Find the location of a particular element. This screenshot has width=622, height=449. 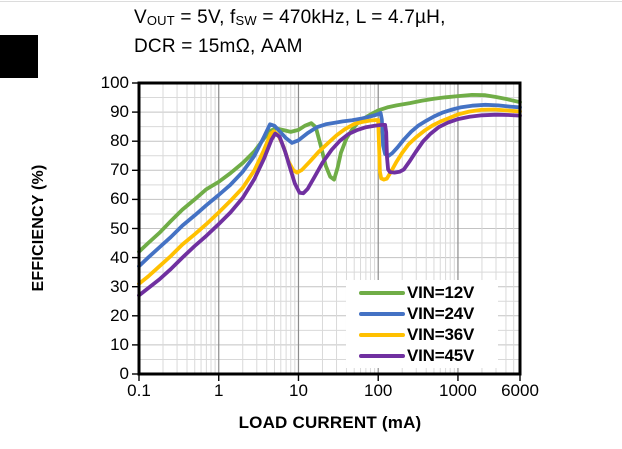

page-top-edge is located at coordinates (311, 1).